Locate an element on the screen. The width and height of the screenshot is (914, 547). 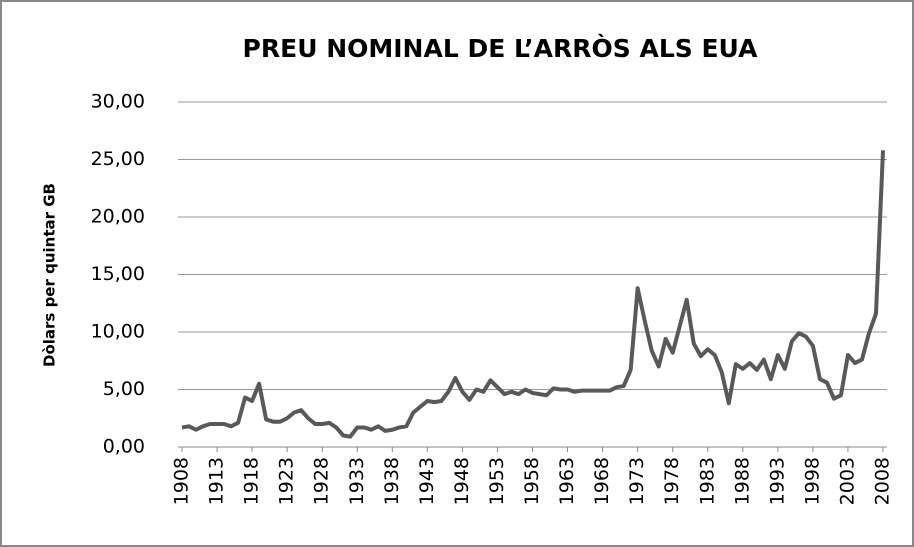
x-tick-label: 1958 is located at coordinates (532, 481).